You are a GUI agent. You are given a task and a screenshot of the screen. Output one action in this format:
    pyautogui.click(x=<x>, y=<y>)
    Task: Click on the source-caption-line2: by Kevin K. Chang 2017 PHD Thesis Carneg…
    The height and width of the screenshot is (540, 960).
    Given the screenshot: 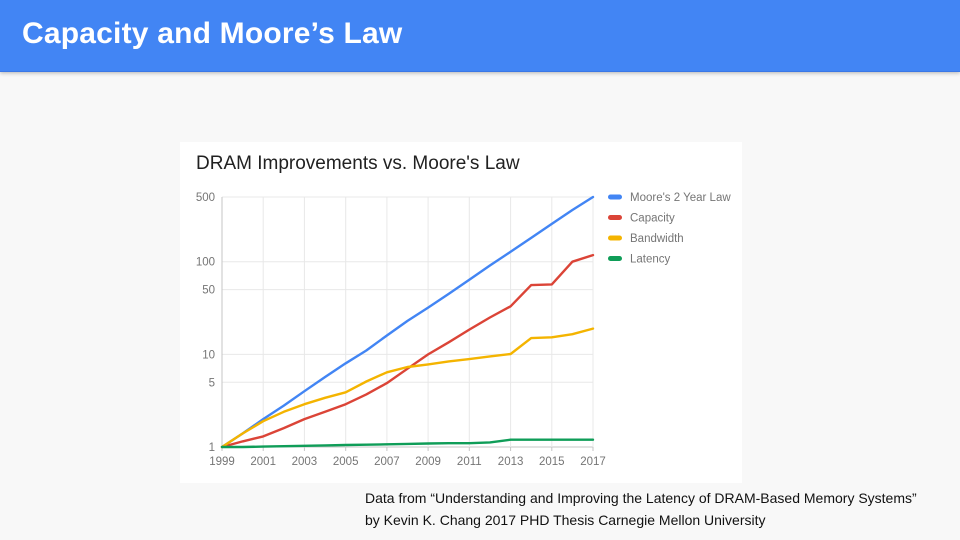 What is the action you would take?
    pyautogui.click(x=565, y=520)
    